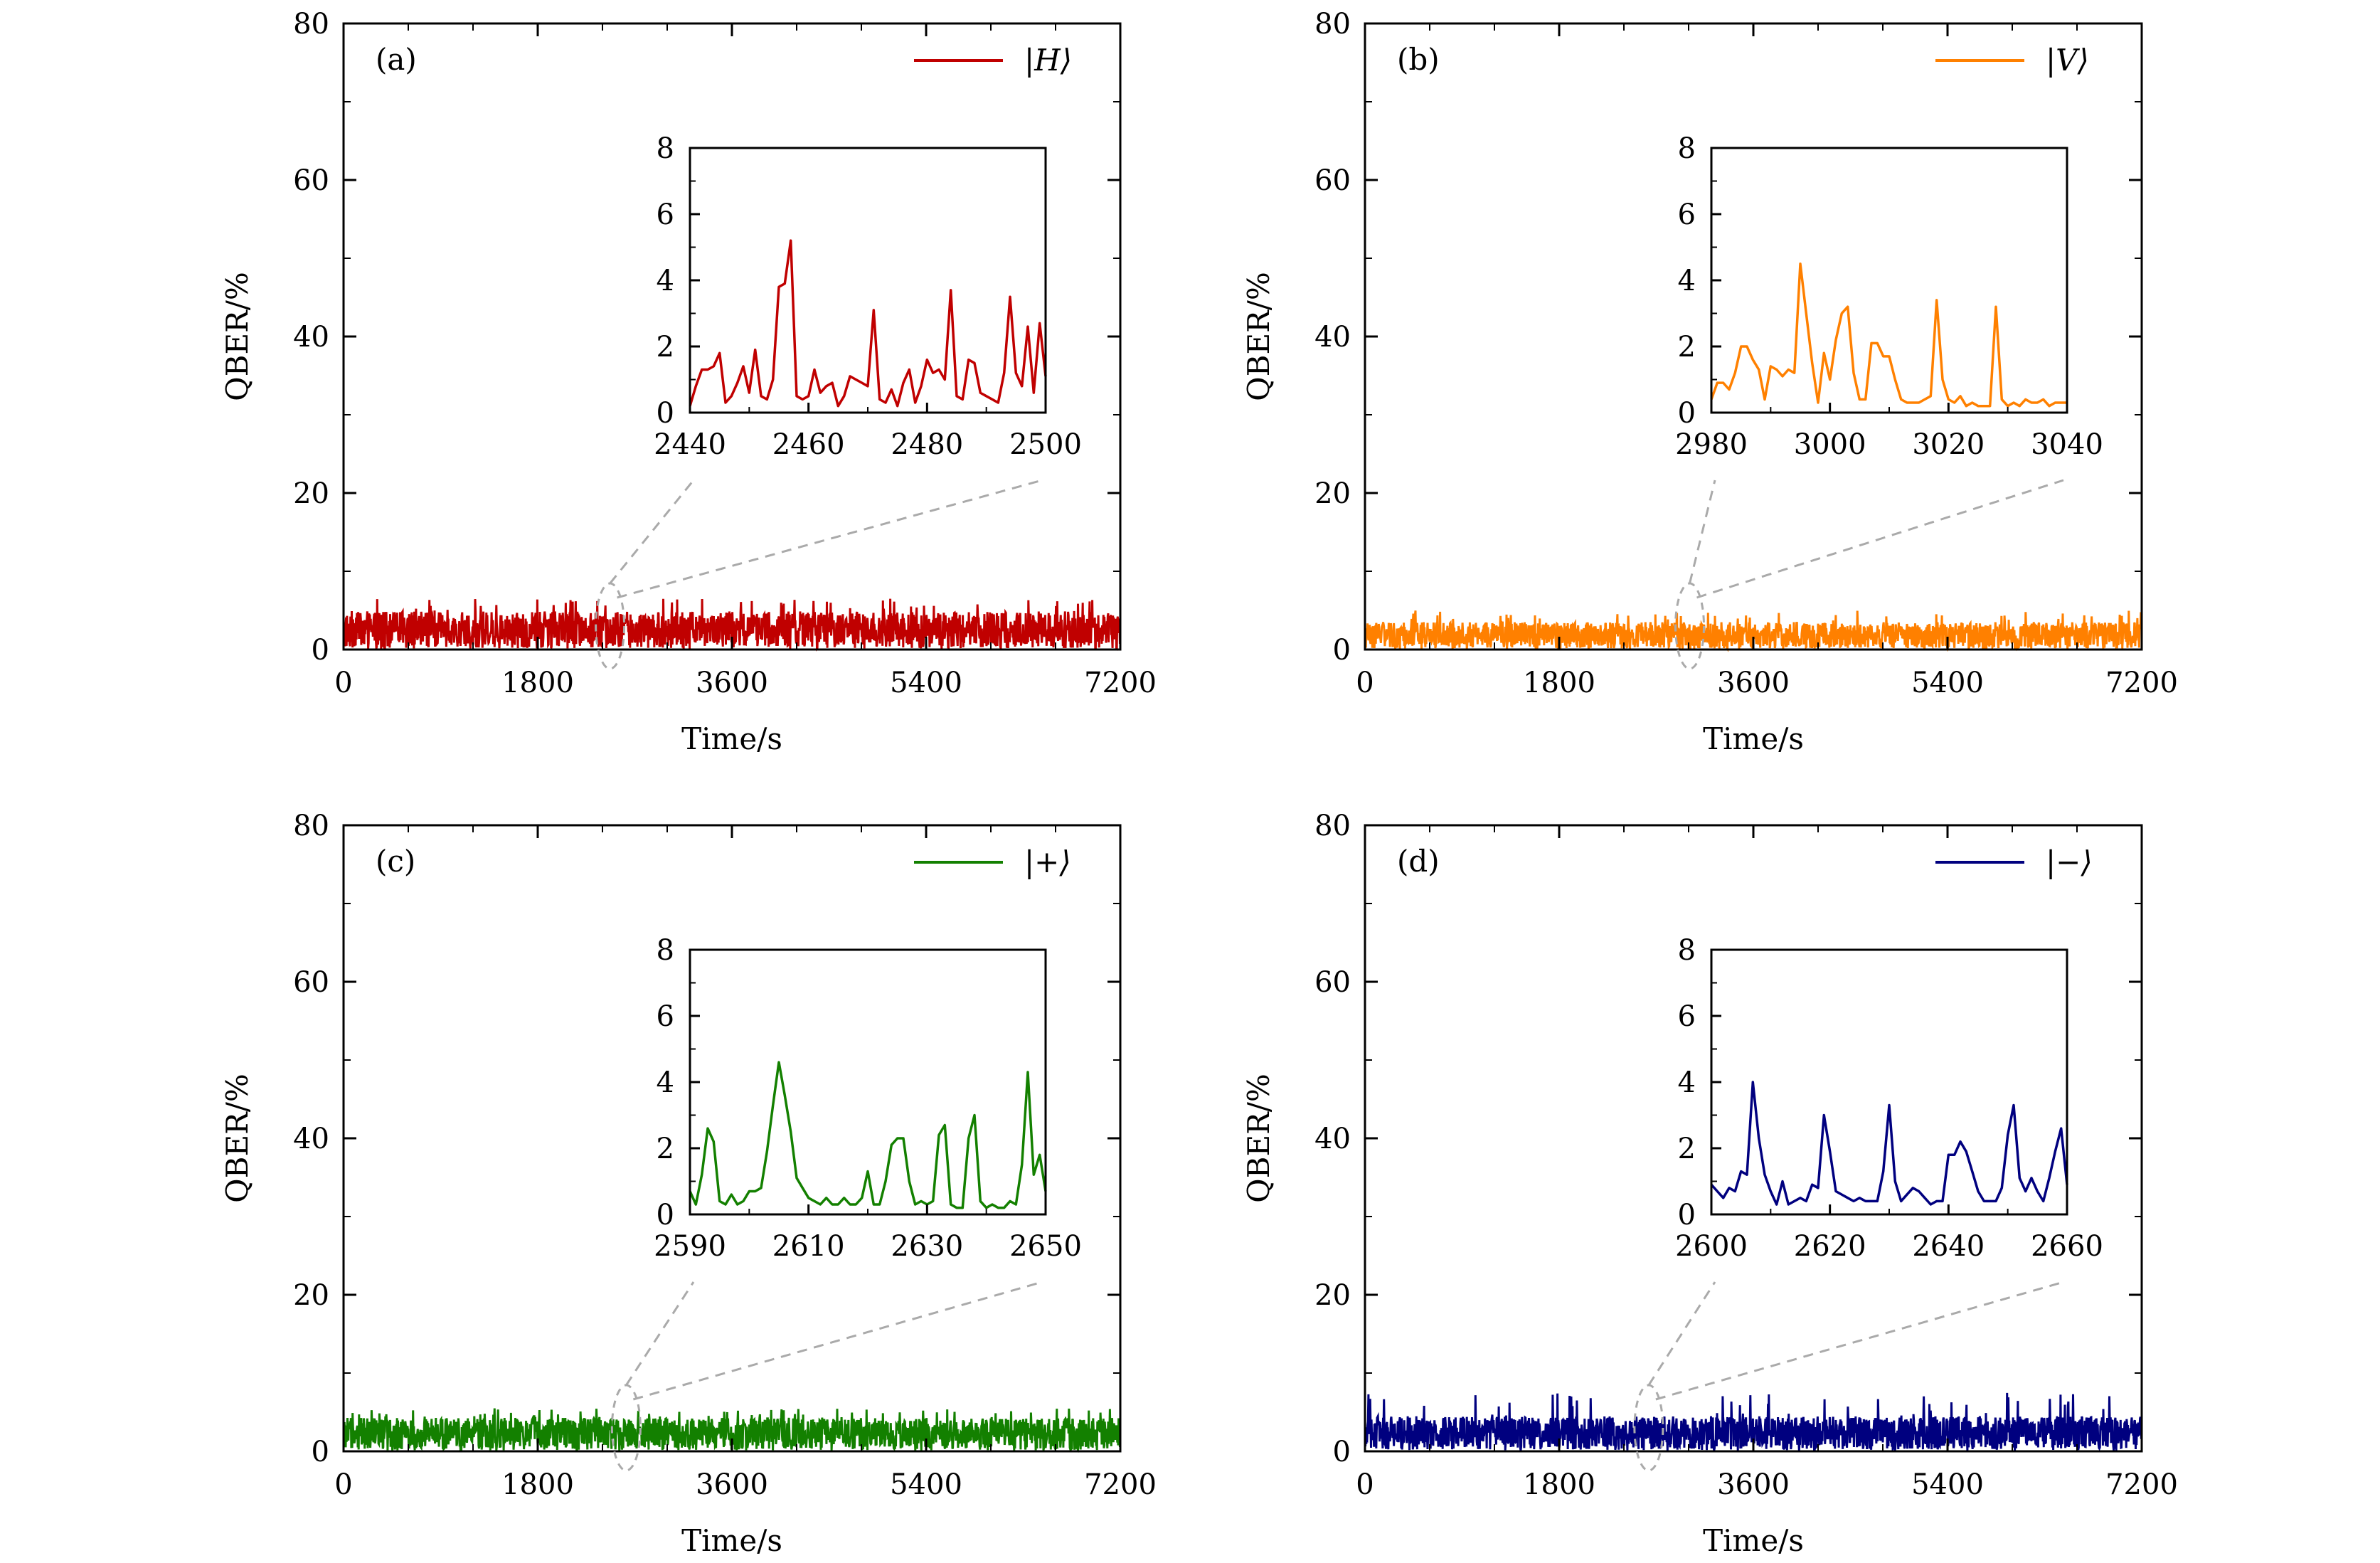  What do you see at coordinates (808, 1246) in the screenshot?
I see `inset-x-tick-label: 2610` at bounding box center [808, 1246].